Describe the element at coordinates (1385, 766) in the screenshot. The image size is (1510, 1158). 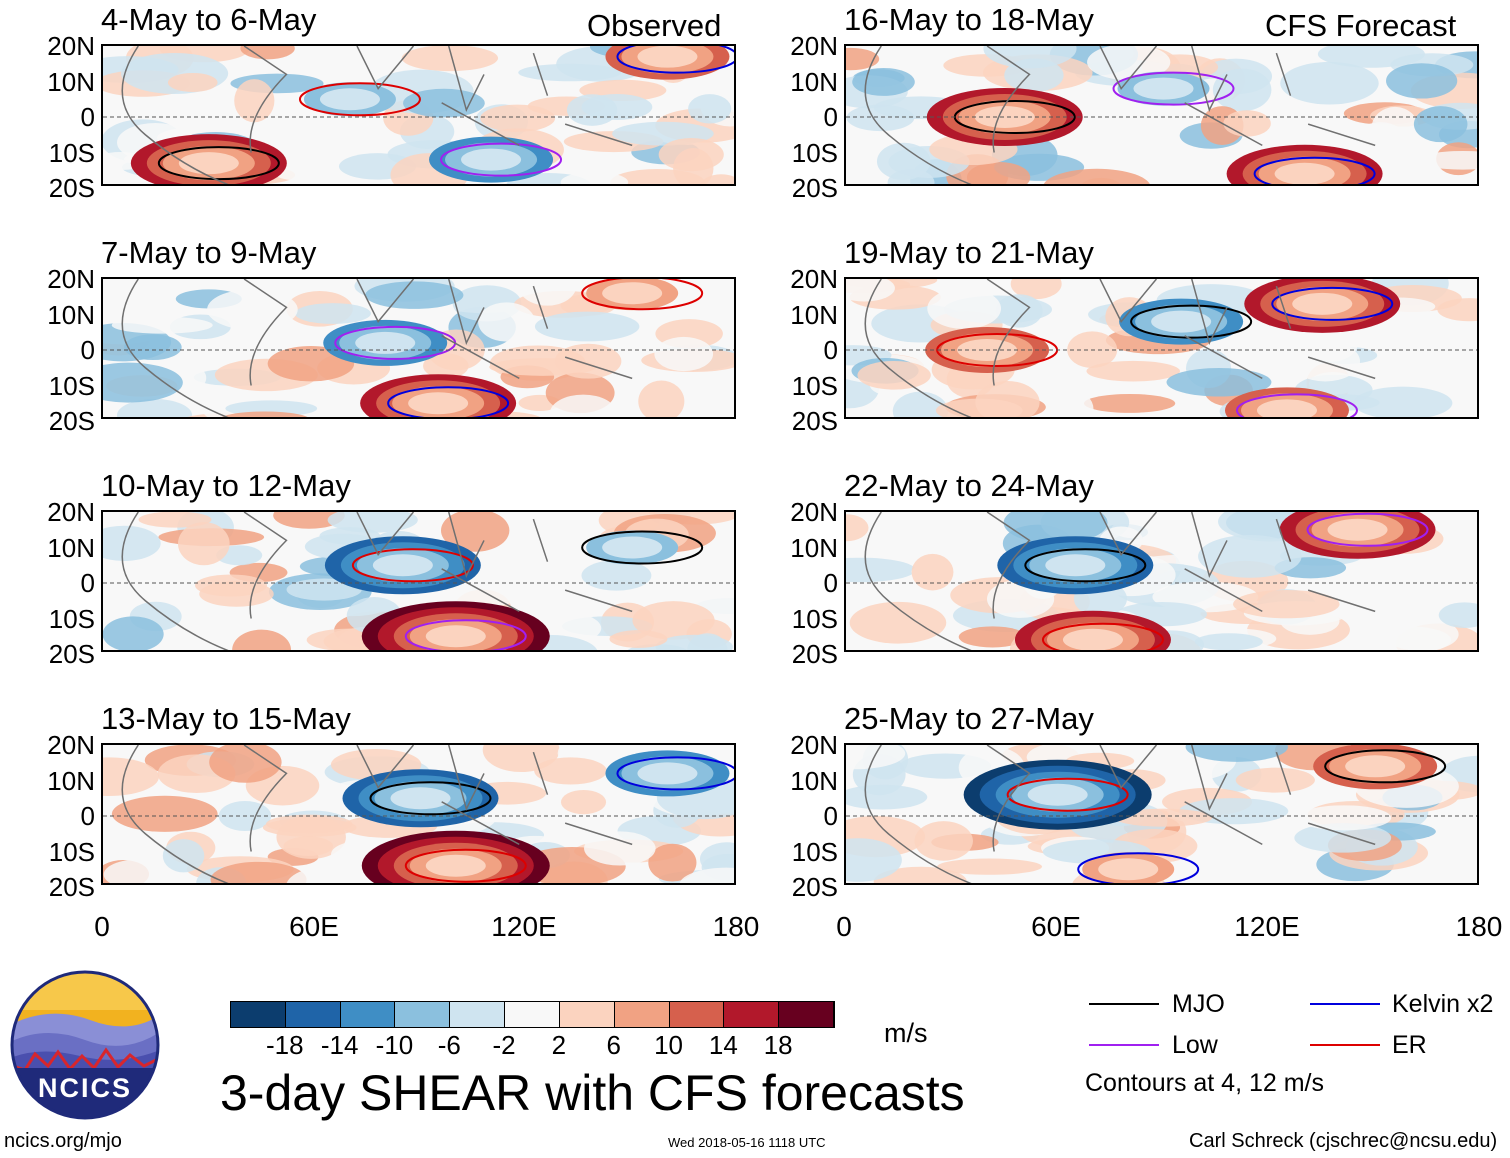
I see `contour-mjo` at that location.